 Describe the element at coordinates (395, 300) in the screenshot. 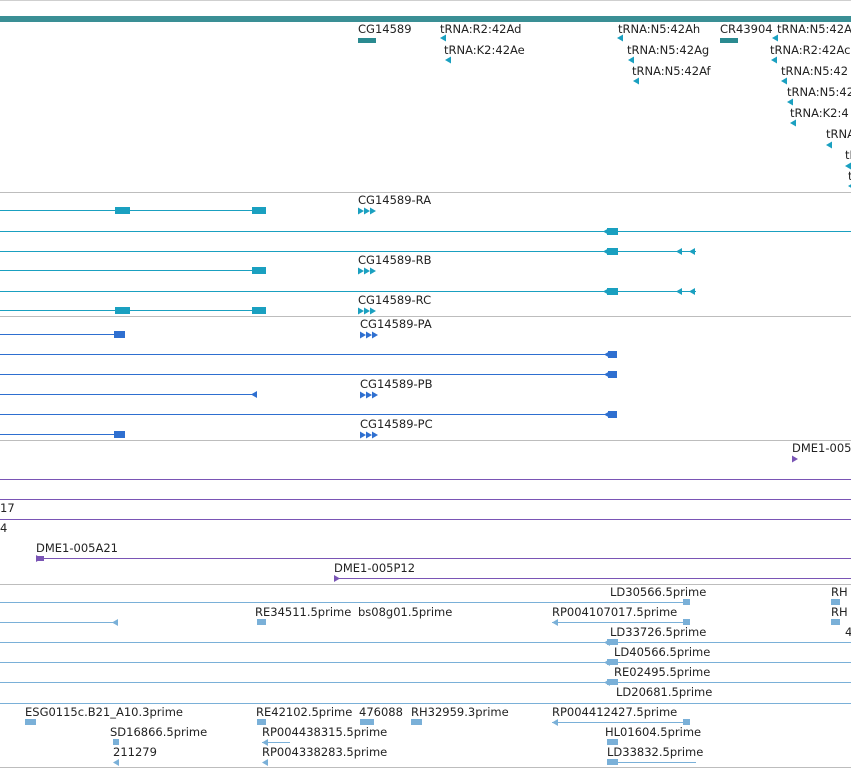

I see `feature-label: CG14589-RC` at that location.